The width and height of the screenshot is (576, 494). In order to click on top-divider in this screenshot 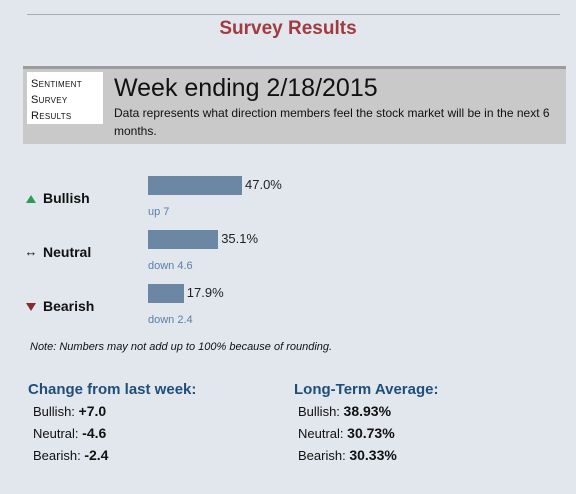, I will do `click(293, 14)`.